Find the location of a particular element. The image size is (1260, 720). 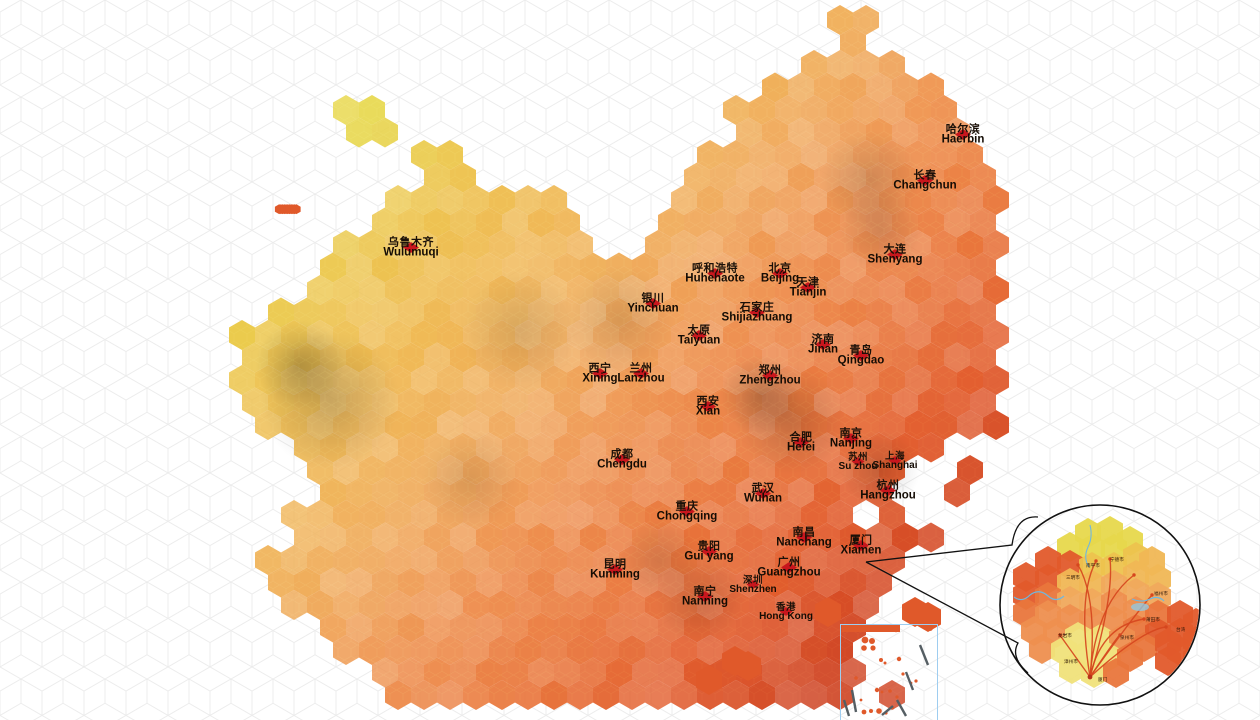

city-label-jinan: 济南 Jinan is located at coordinates (823, 345).